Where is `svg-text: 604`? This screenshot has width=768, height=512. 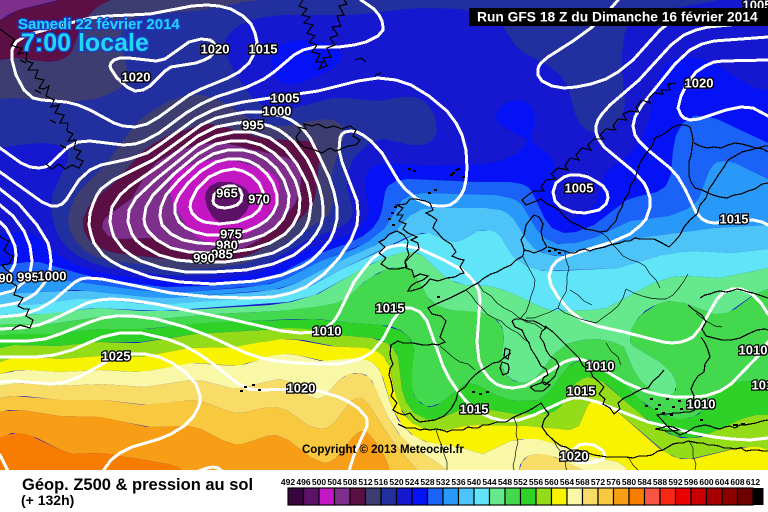
svg-text: 604 is located at coordinates (722, 482).